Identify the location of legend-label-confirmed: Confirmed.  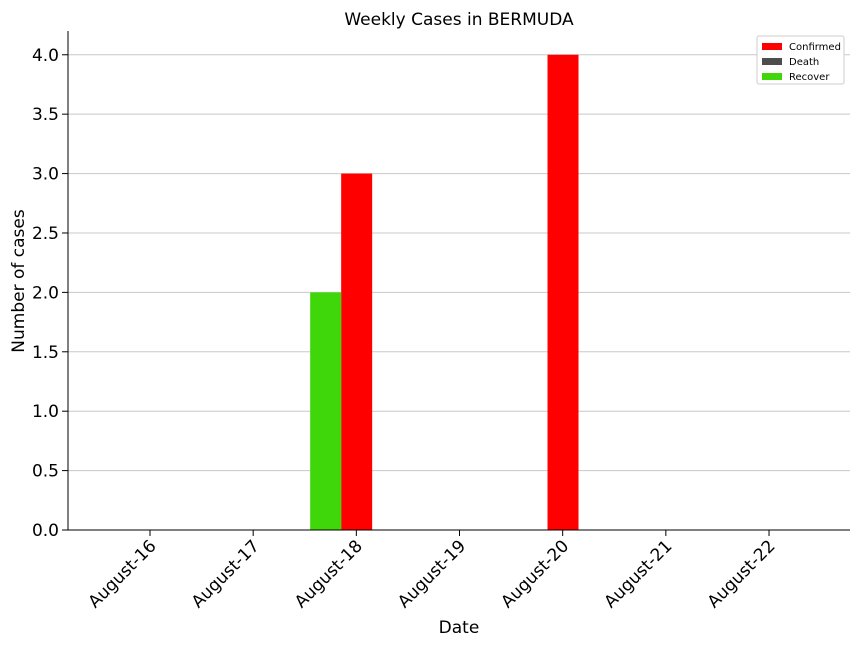
(815, 47).